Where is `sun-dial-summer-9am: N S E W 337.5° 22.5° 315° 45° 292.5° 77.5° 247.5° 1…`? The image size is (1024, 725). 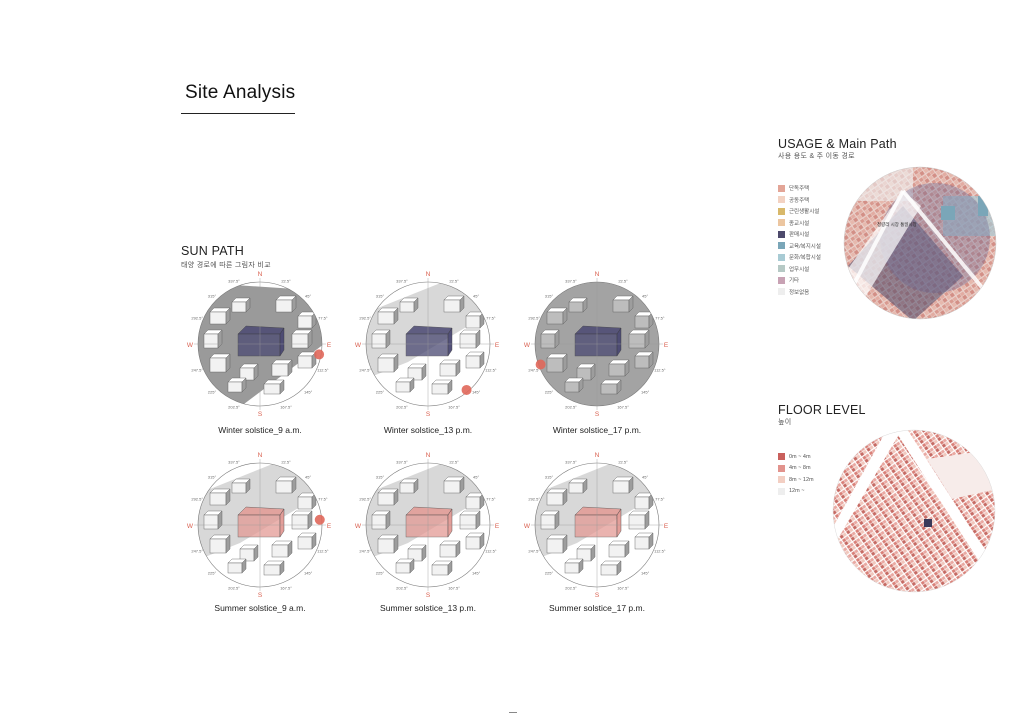 sun-dial-summer-9am: N S E W 337.5° 22.5° 315° 45° 292.5° 77.5° 247.5° 1… is located at coordinates (260, 527).